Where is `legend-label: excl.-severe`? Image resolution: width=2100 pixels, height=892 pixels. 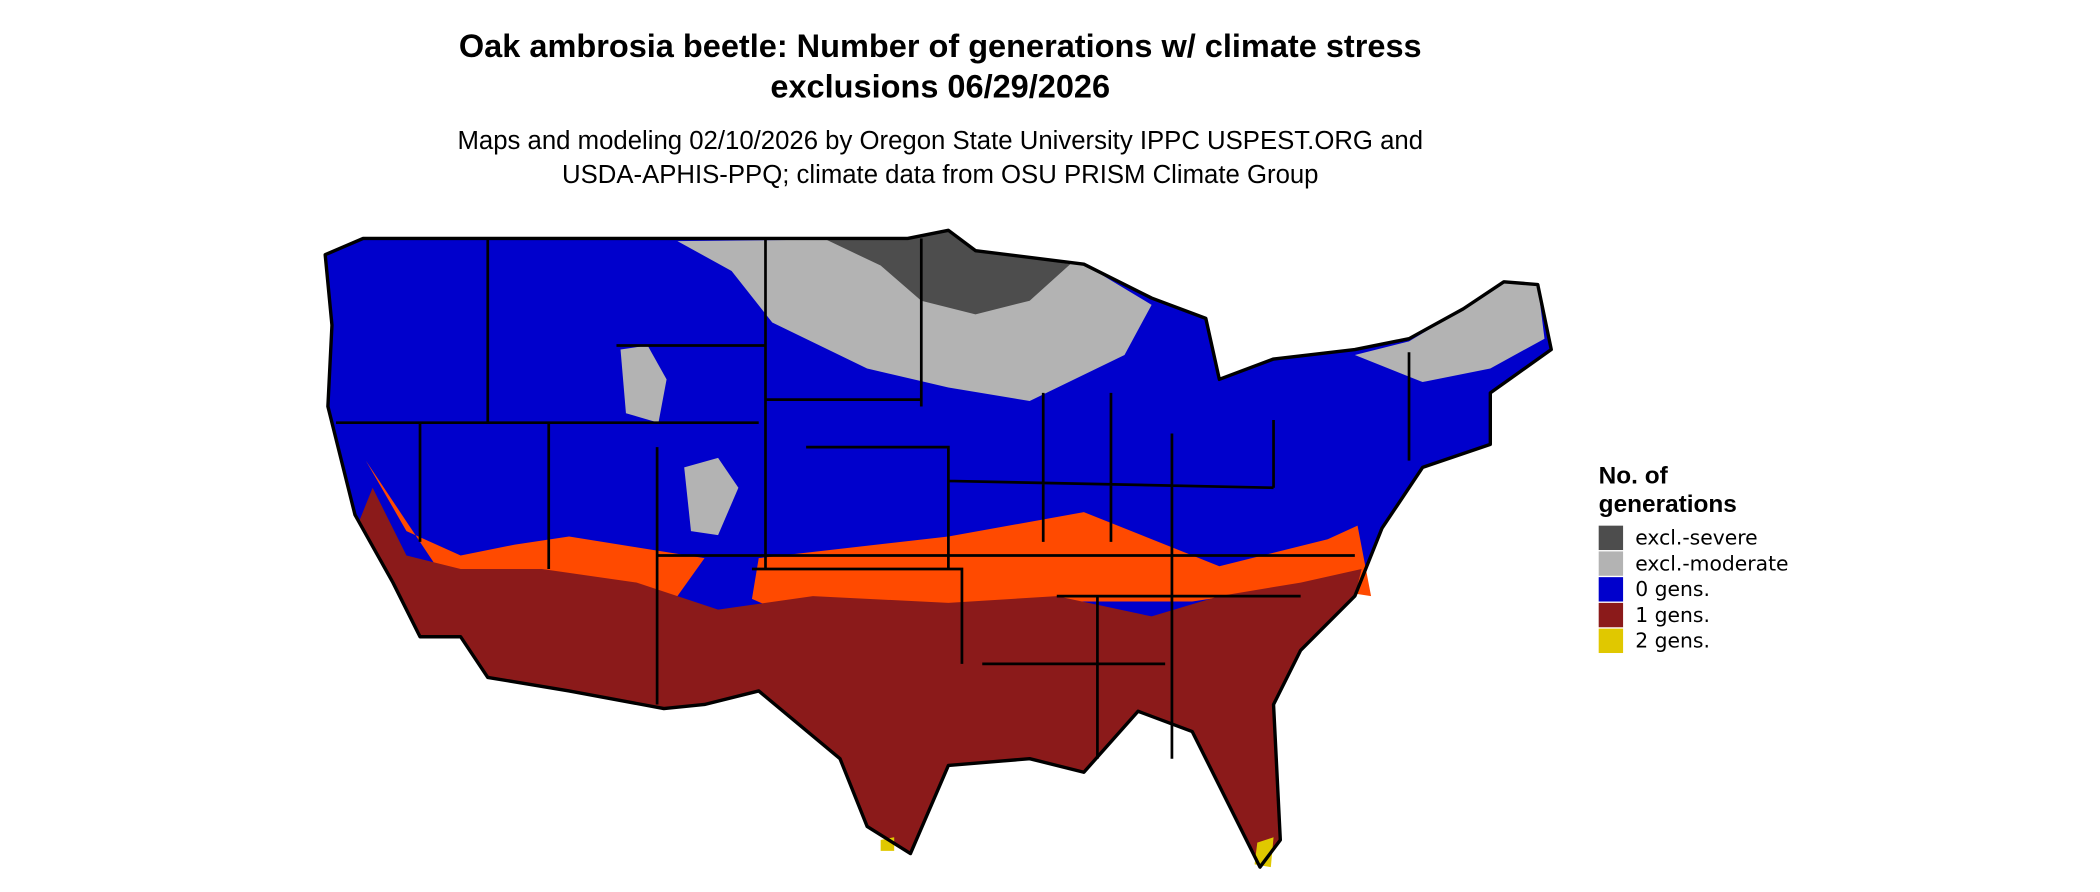
legend-label: excl.-severe is located at coordinates (1696, 538).